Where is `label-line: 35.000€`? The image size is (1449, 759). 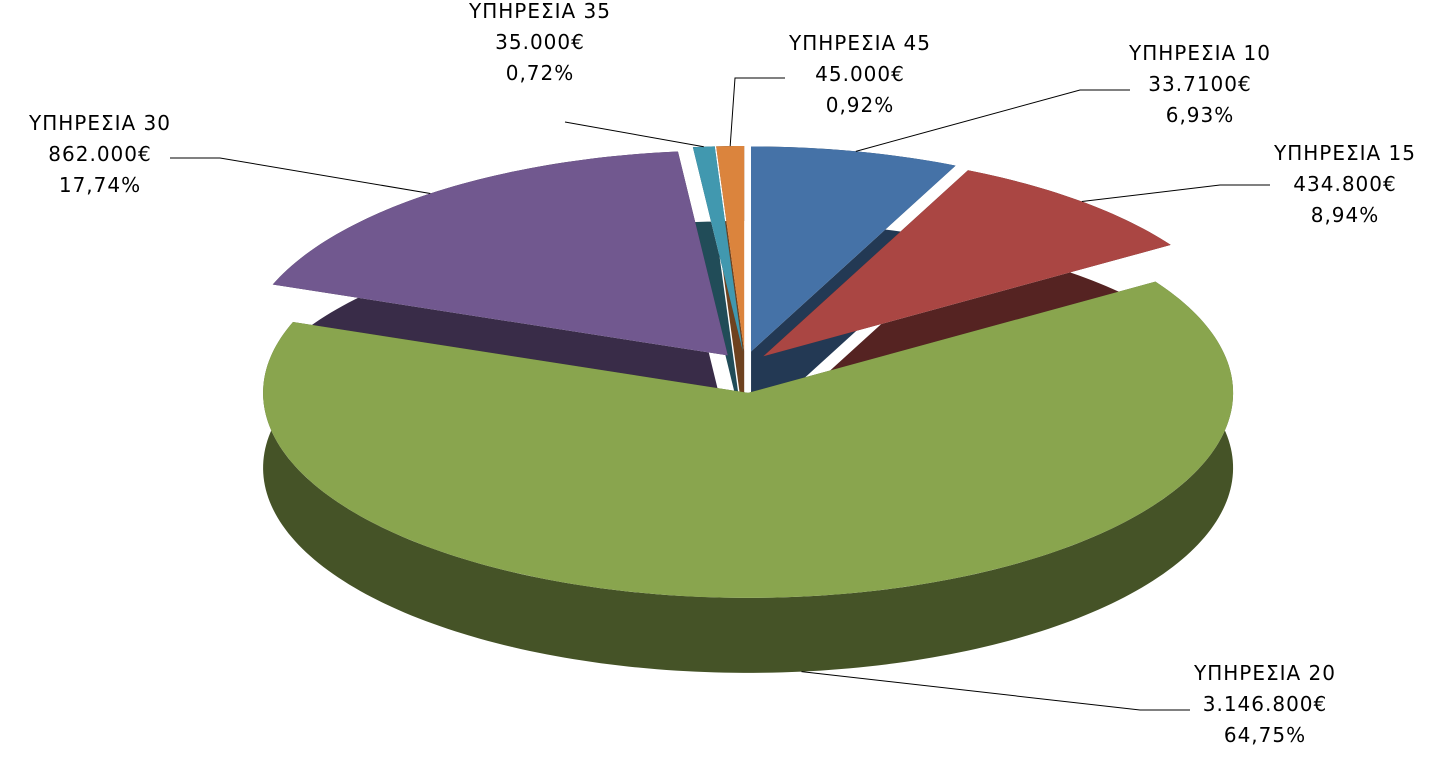
label-line: 35.000€ is located at coordinates (540, 42).